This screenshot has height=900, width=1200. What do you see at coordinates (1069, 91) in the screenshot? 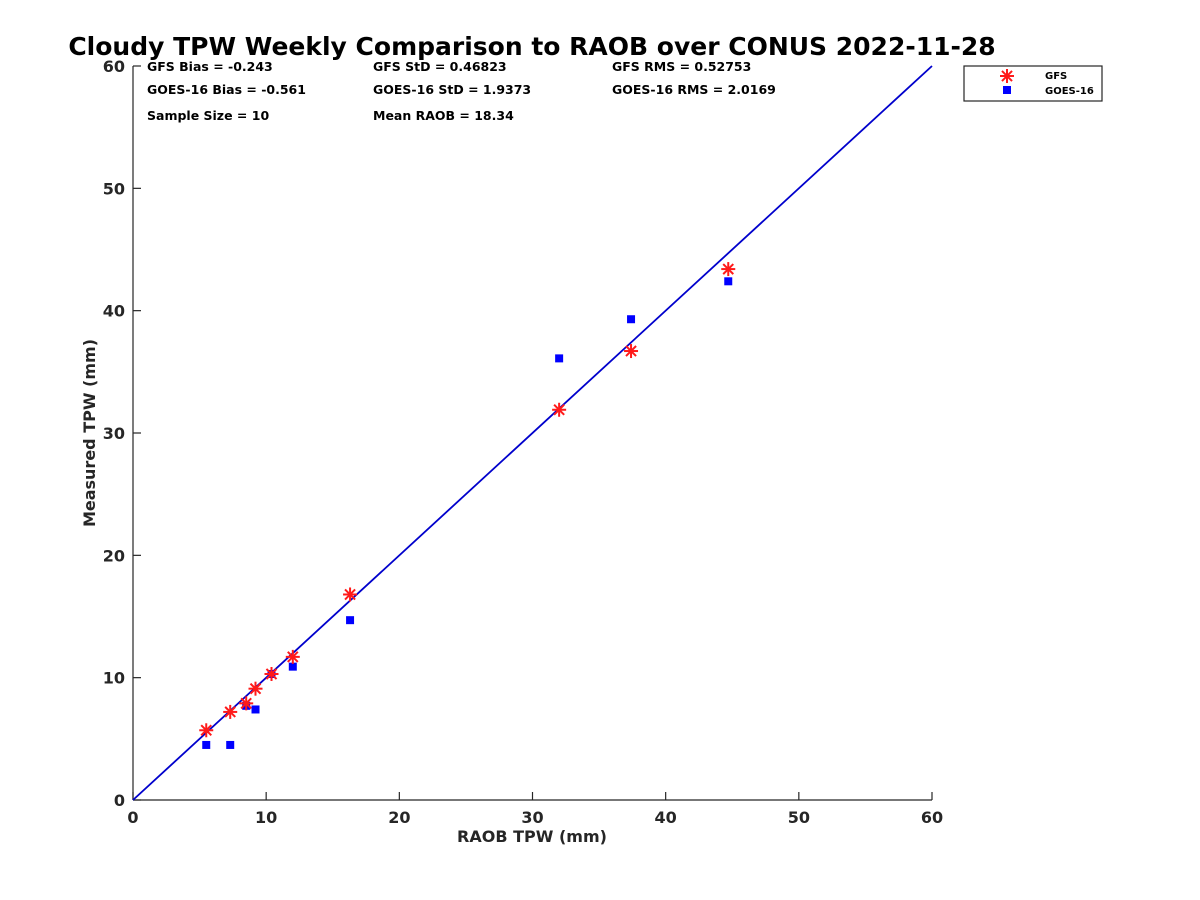
I see `legend-goes-label: GOES-16` at bounding box center [1069, 91].